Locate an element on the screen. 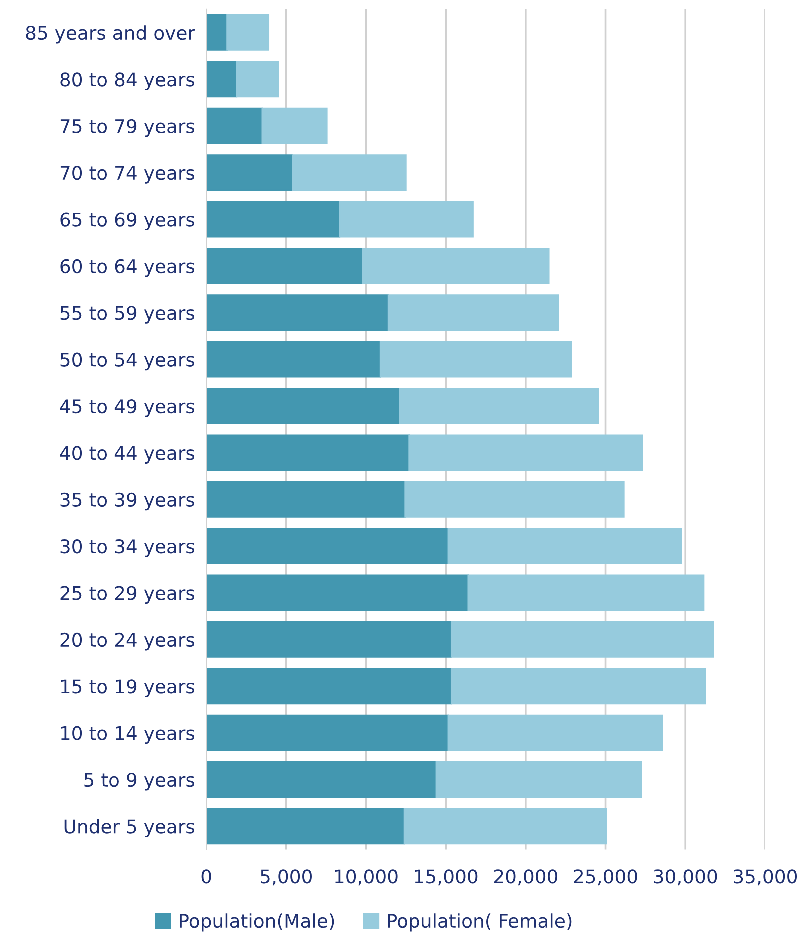 This screenshot has height=939, width=810. y-tick-label: 25 to 29 years is located at coordinates (127, 595).